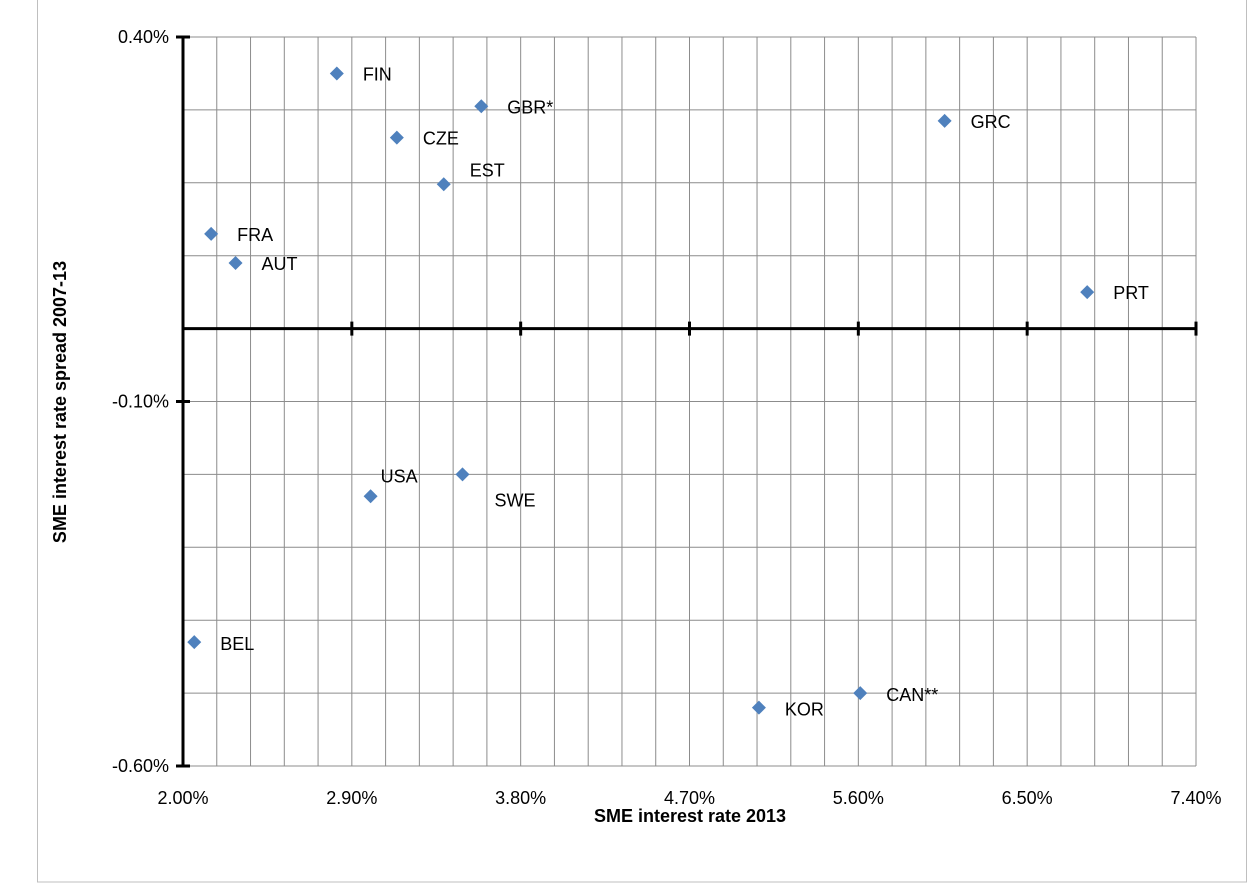 This screenshot has width=1249, height=884. I want to click on data-point-label: EST, so click(487, 170).